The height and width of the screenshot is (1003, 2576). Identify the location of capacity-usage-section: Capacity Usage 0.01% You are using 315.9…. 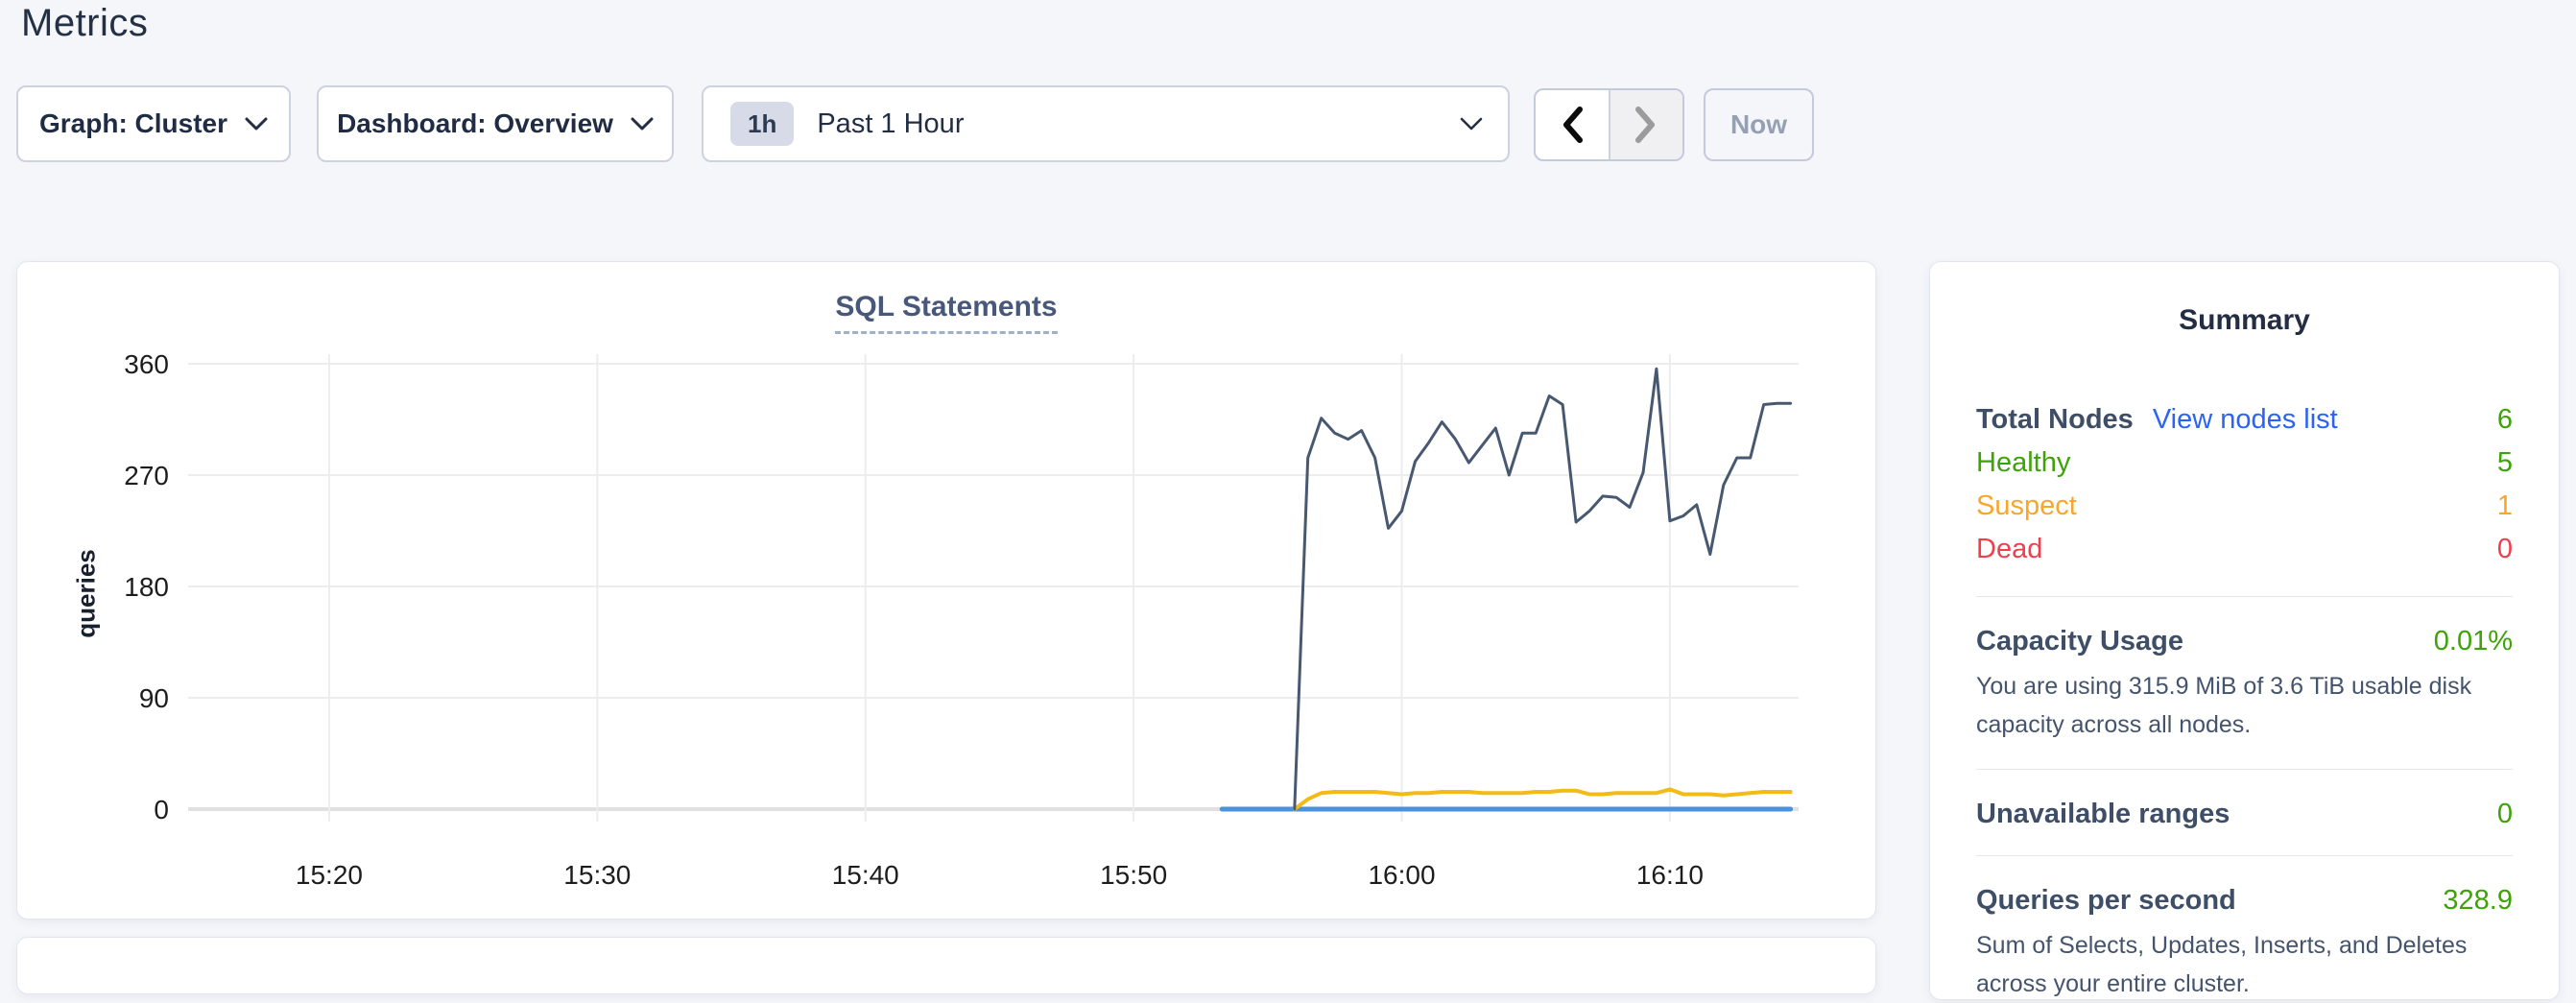
(2244, 670).